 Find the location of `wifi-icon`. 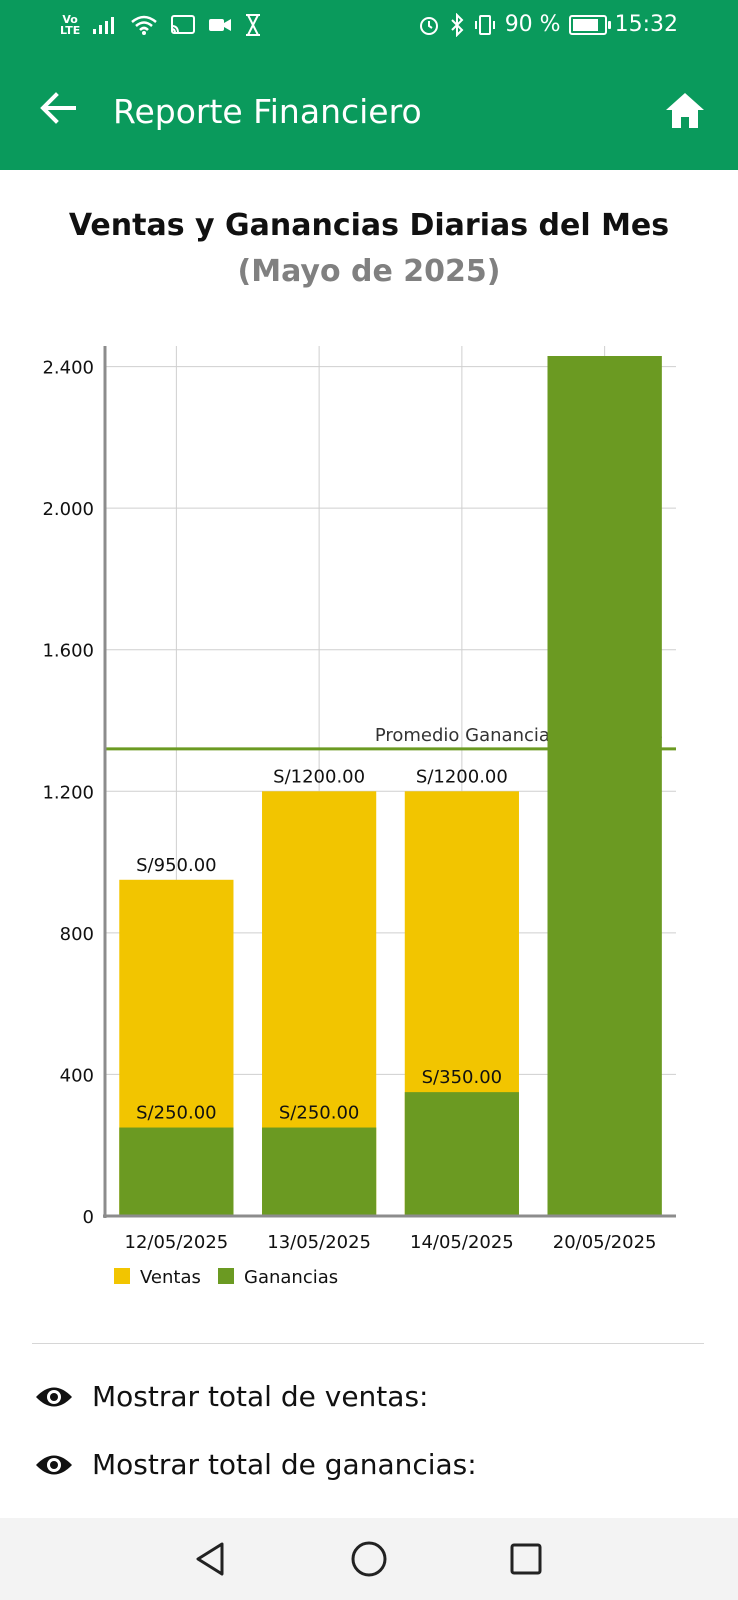

wifi-icon is located at coordinates (144, 25).